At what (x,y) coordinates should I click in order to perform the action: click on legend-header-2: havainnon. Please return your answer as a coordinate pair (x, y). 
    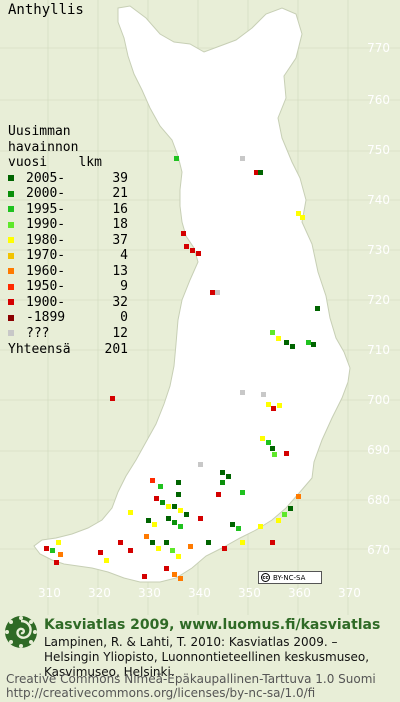
    Looking at the image, I should click on (43, 147).